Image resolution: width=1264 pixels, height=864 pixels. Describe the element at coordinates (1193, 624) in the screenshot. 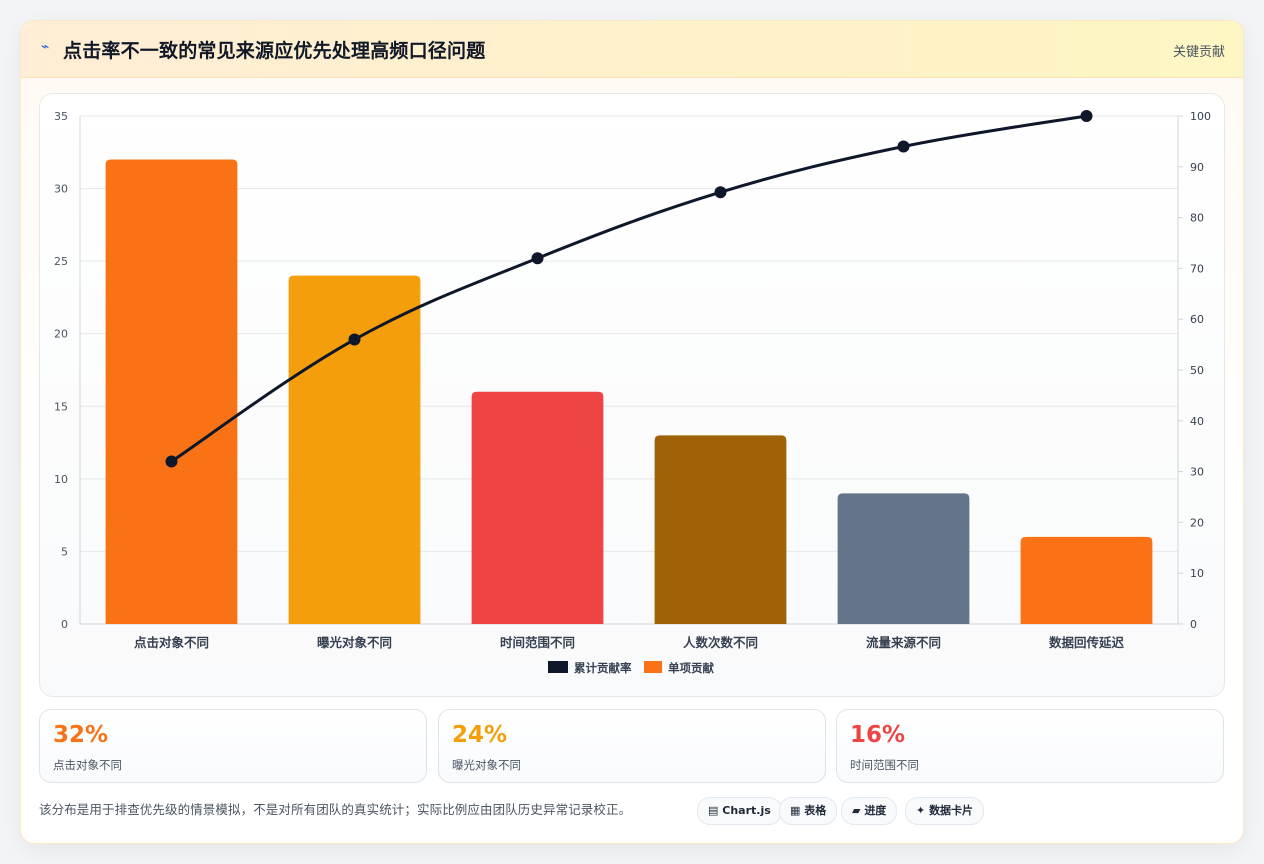

I see `y-right-tick-label: 0` at that location.